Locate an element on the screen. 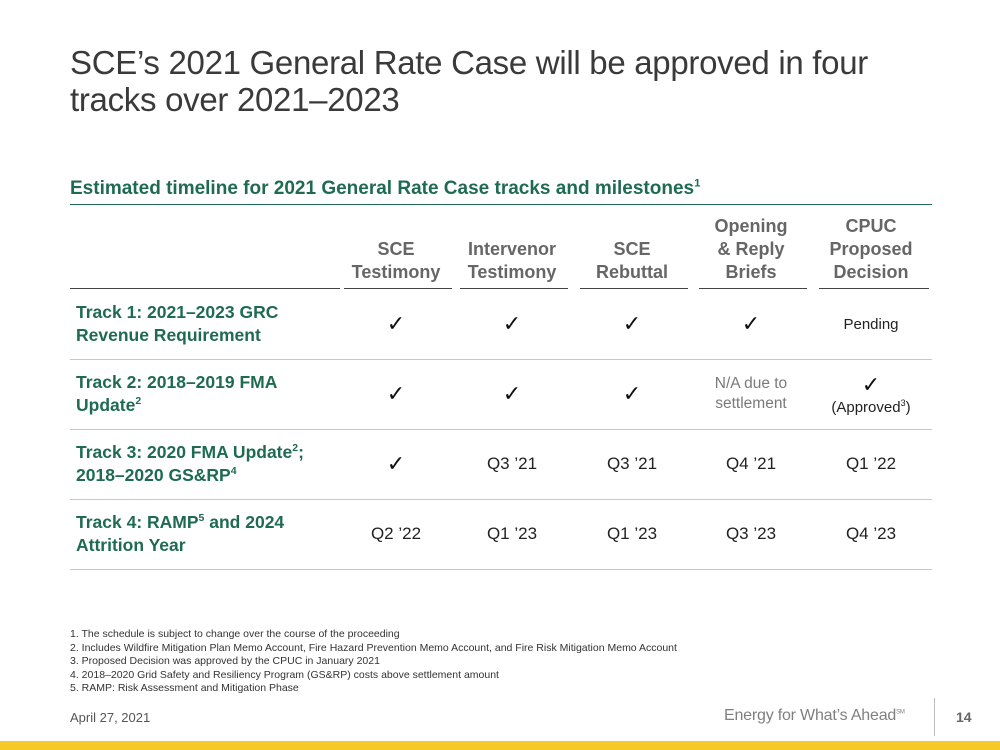 Image resolution: width=1000 pixels, height=750 pixels. footer-tagline: Energy for What’s AheadSM is located at coordinates (814, 715).